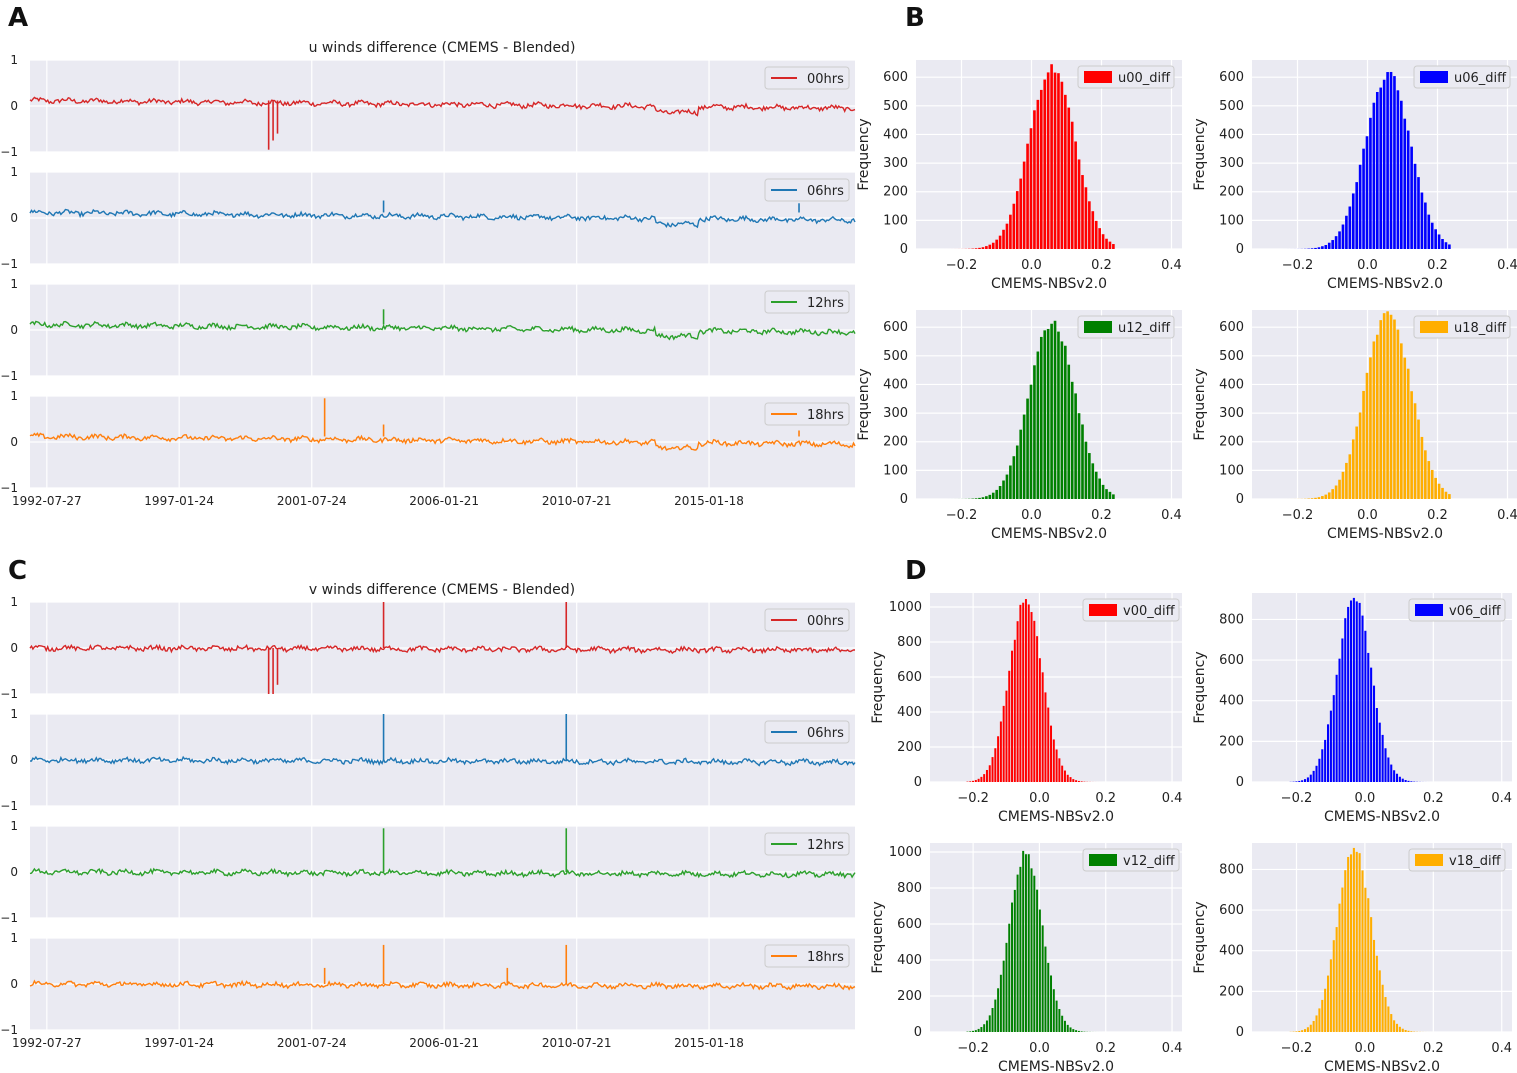 The width and height of the screenshot is (1517, 1073). Describe the element at coordinates (1480, 78) in the screenshot. I see `legend-label: u06_diff` at that location.